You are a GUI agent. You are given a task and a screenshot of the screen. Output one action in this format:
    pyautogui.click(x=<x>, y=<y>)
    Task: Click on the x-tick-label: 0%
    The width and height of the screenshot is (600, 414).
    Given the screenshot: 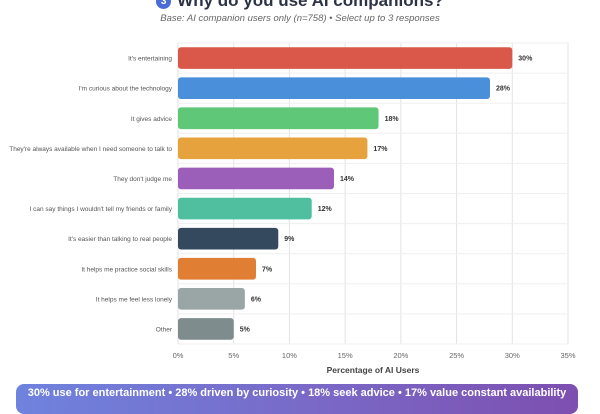 What is the action you would take?
    pyautogui.click(x=178, y=355)
    